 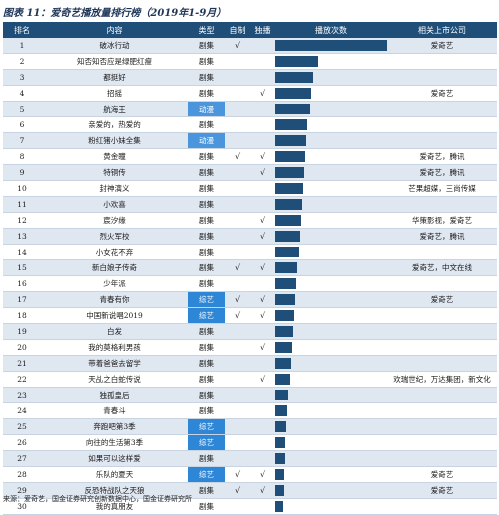 What do you see at coordinates (114, 93) in the screenshot?
I see `cell-content: 招摇` at bounding box center [114, 93].